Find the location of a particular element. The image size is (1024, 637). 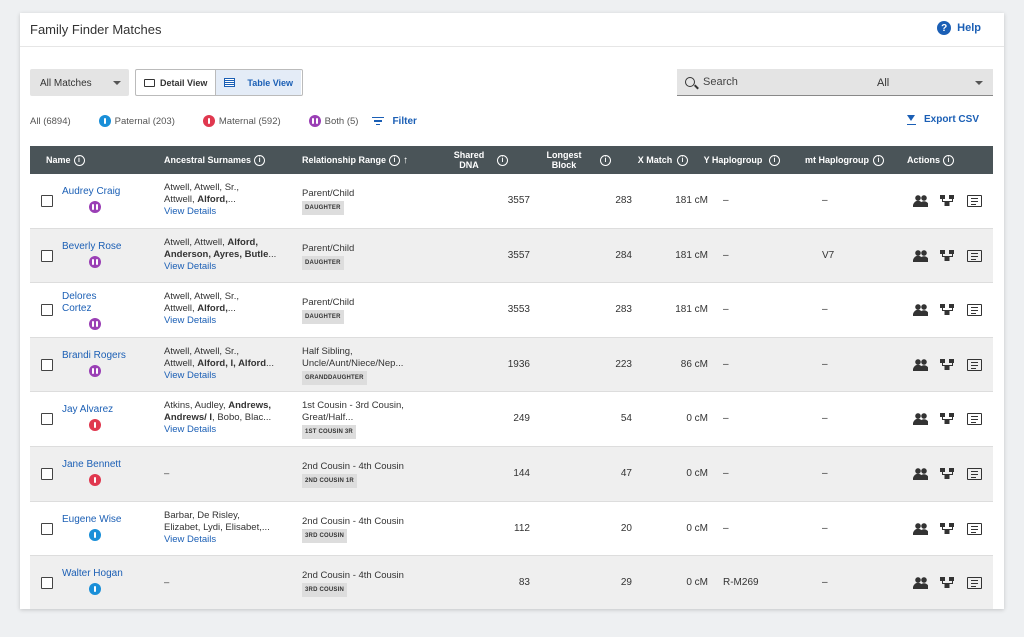

match-filter-dropdown: All Matches is located at coordinates (79, 82).